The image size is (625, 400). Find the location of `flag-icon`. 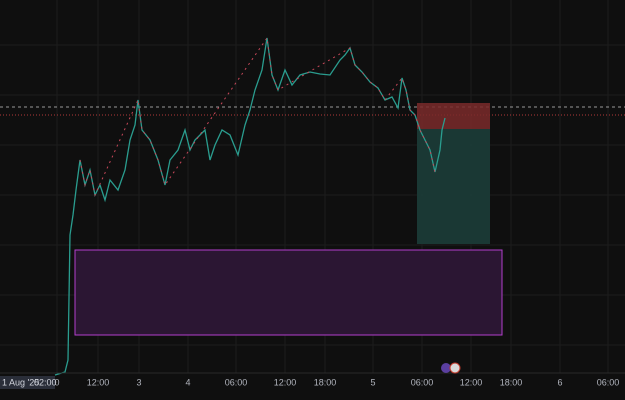

flag-icon is located at coordinates (455, 368).